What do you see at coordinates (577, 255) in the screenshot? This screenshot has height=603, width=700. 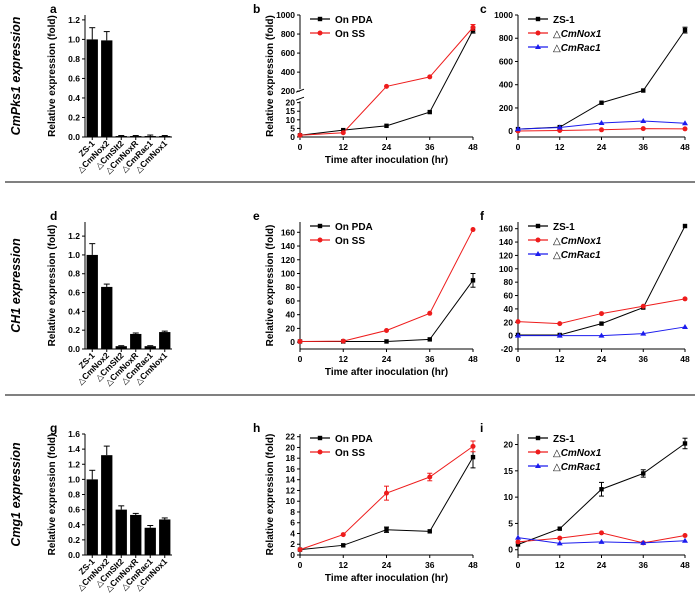 I see `legend-label: △CmRac1` at bounding box center [577, 255].